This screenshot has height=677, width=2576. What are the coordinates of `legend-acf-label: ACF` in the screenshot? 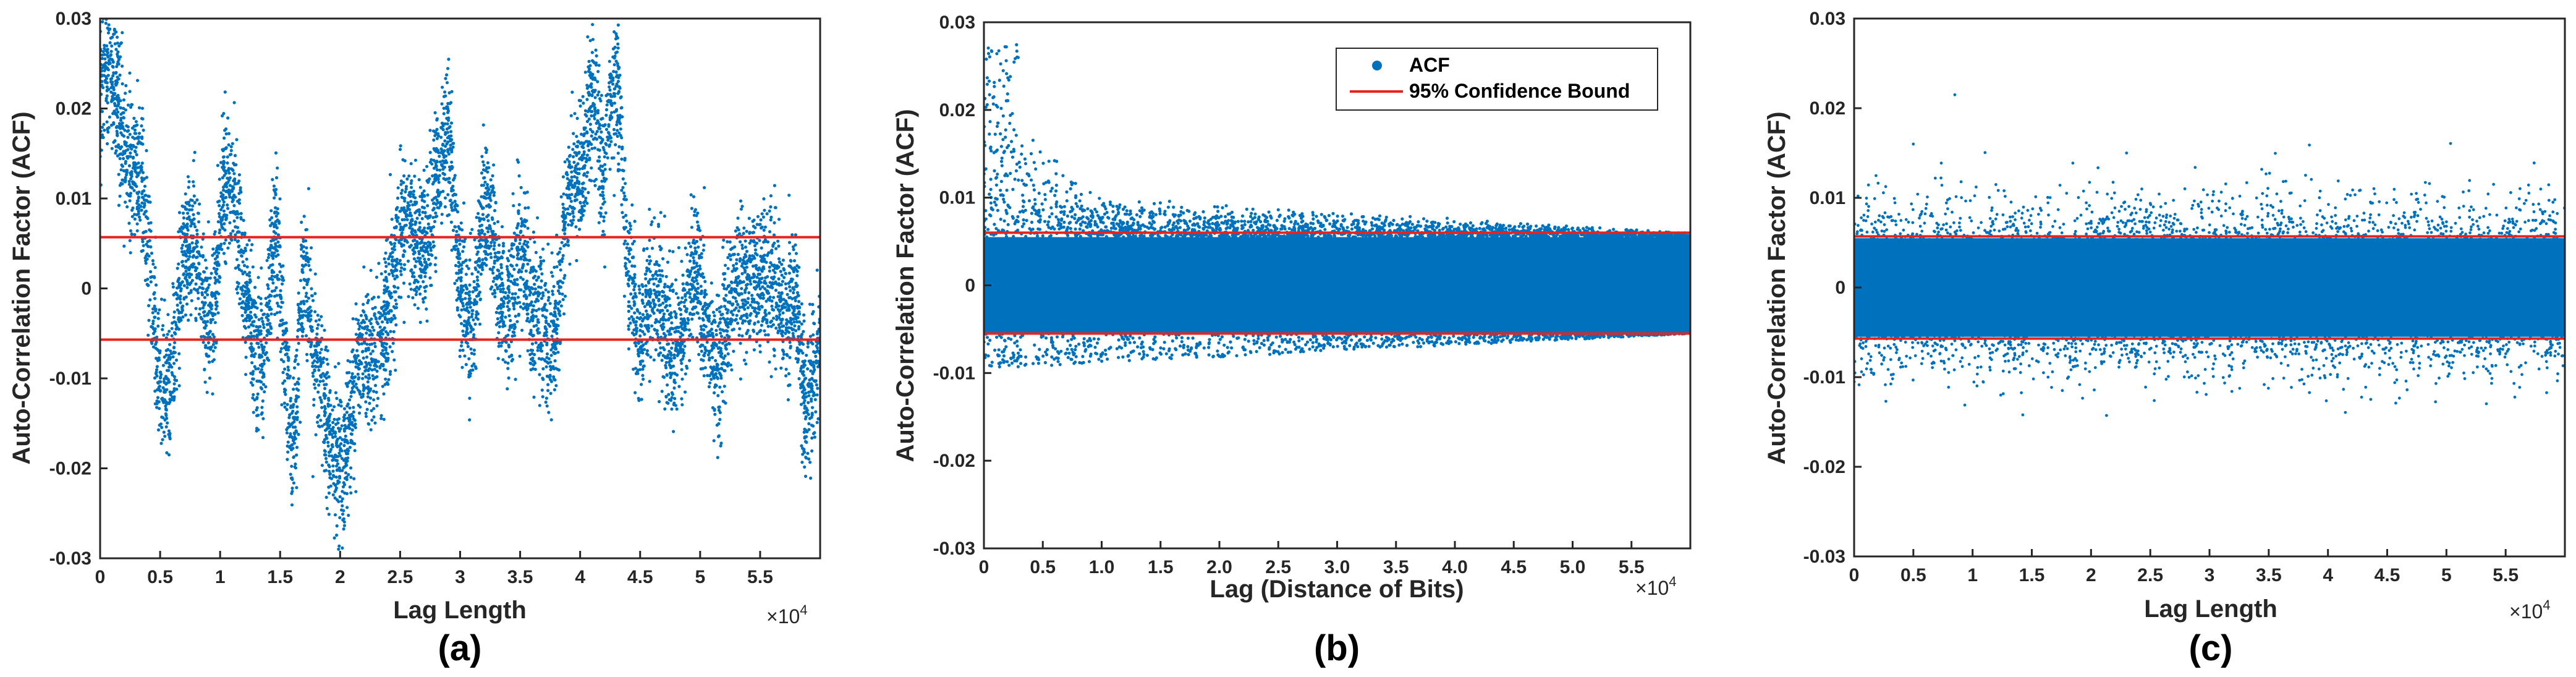 It's located at (1429, 65).